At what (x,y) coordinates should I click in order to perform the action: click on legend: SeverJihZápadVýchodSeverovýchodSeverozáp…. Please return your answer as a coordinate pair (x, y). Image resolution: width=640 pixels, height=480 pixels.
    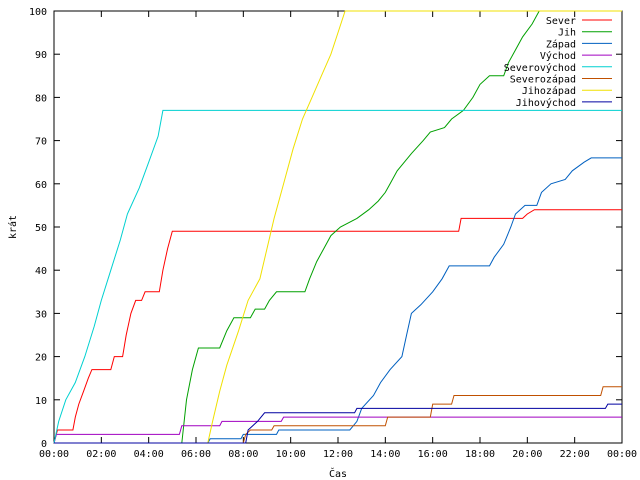
    Looking at the image, I should click on (558, 62).